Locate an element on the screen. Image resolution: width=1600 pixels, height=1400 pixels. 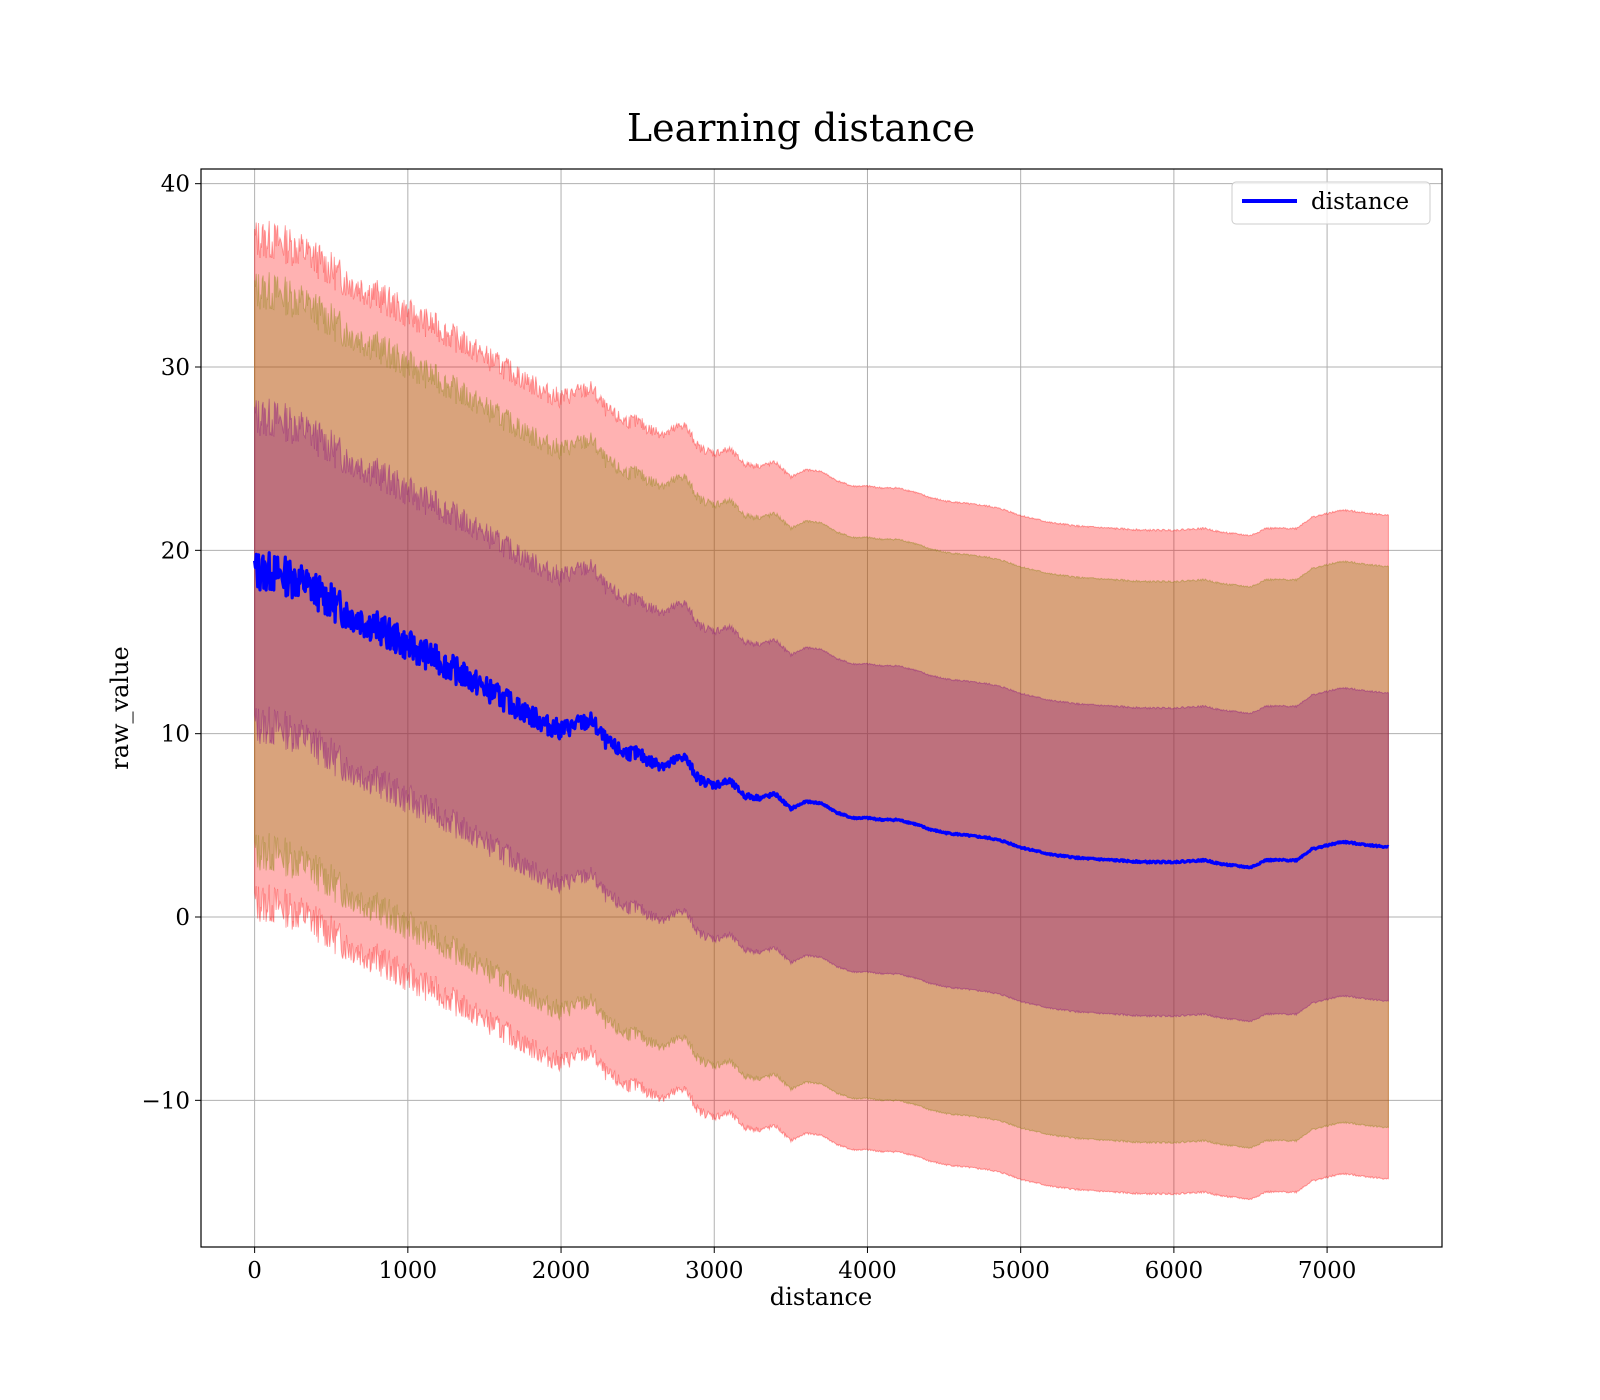
chart-title: Learning distance is located at coordinates (801, 128).